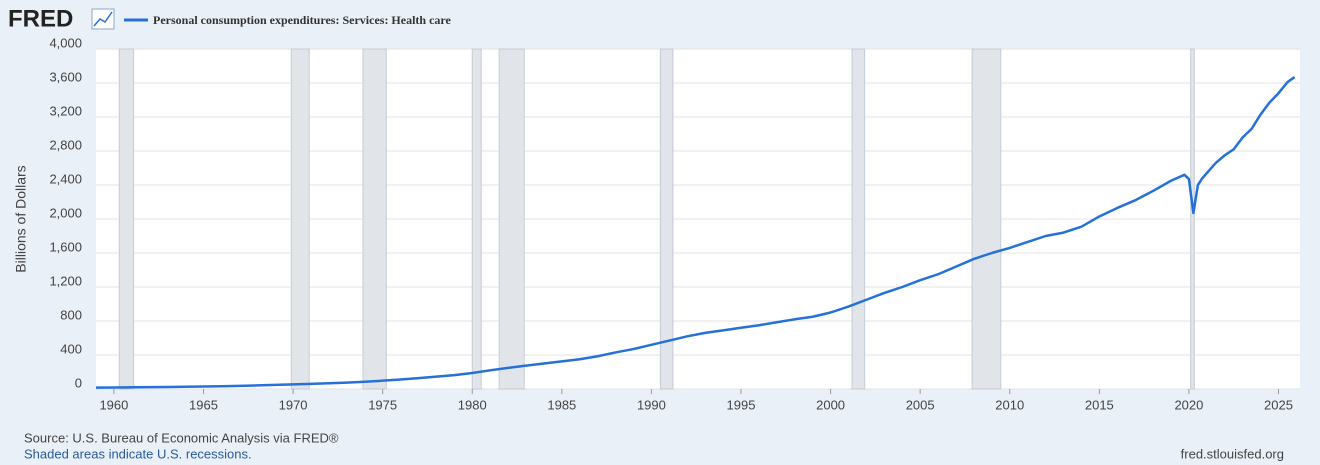 The height and width of the screenshot is (465, 1320). I want to click on logo-icon, so click(103, 19).